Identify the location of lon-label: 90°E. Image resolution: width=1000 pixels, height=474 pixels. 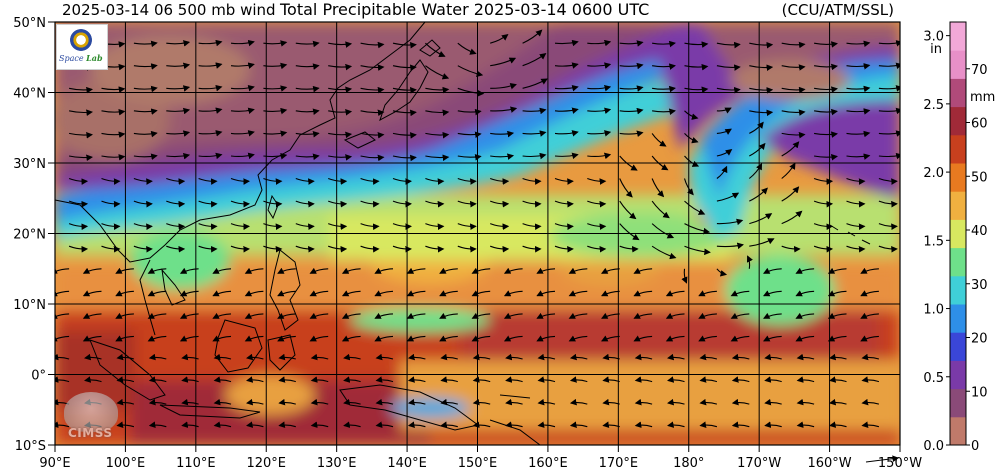
(54, 463).